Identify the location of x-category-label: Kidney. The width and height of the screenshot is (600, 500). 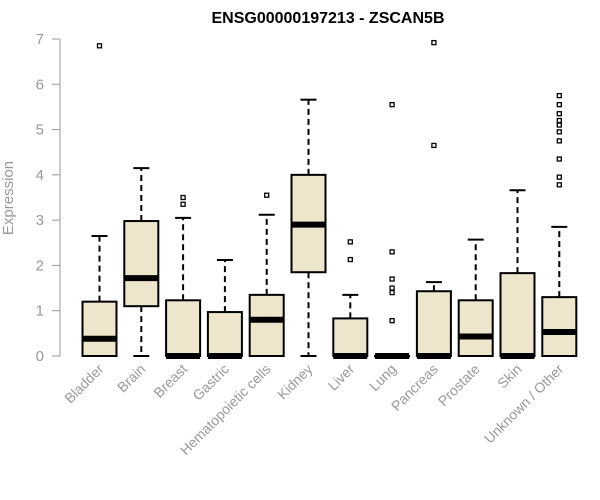
(295, 382).